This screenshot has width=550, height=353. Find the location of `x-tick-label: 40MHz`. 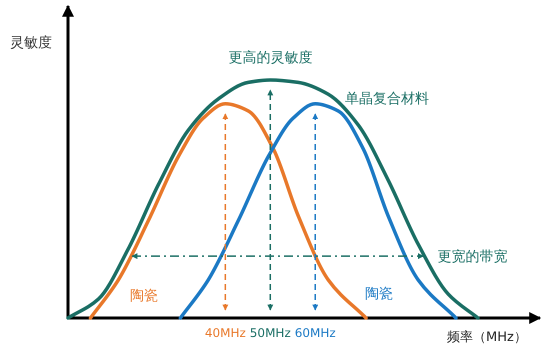

x-tick-label: 40MHz is located at coordinates (225, 333).